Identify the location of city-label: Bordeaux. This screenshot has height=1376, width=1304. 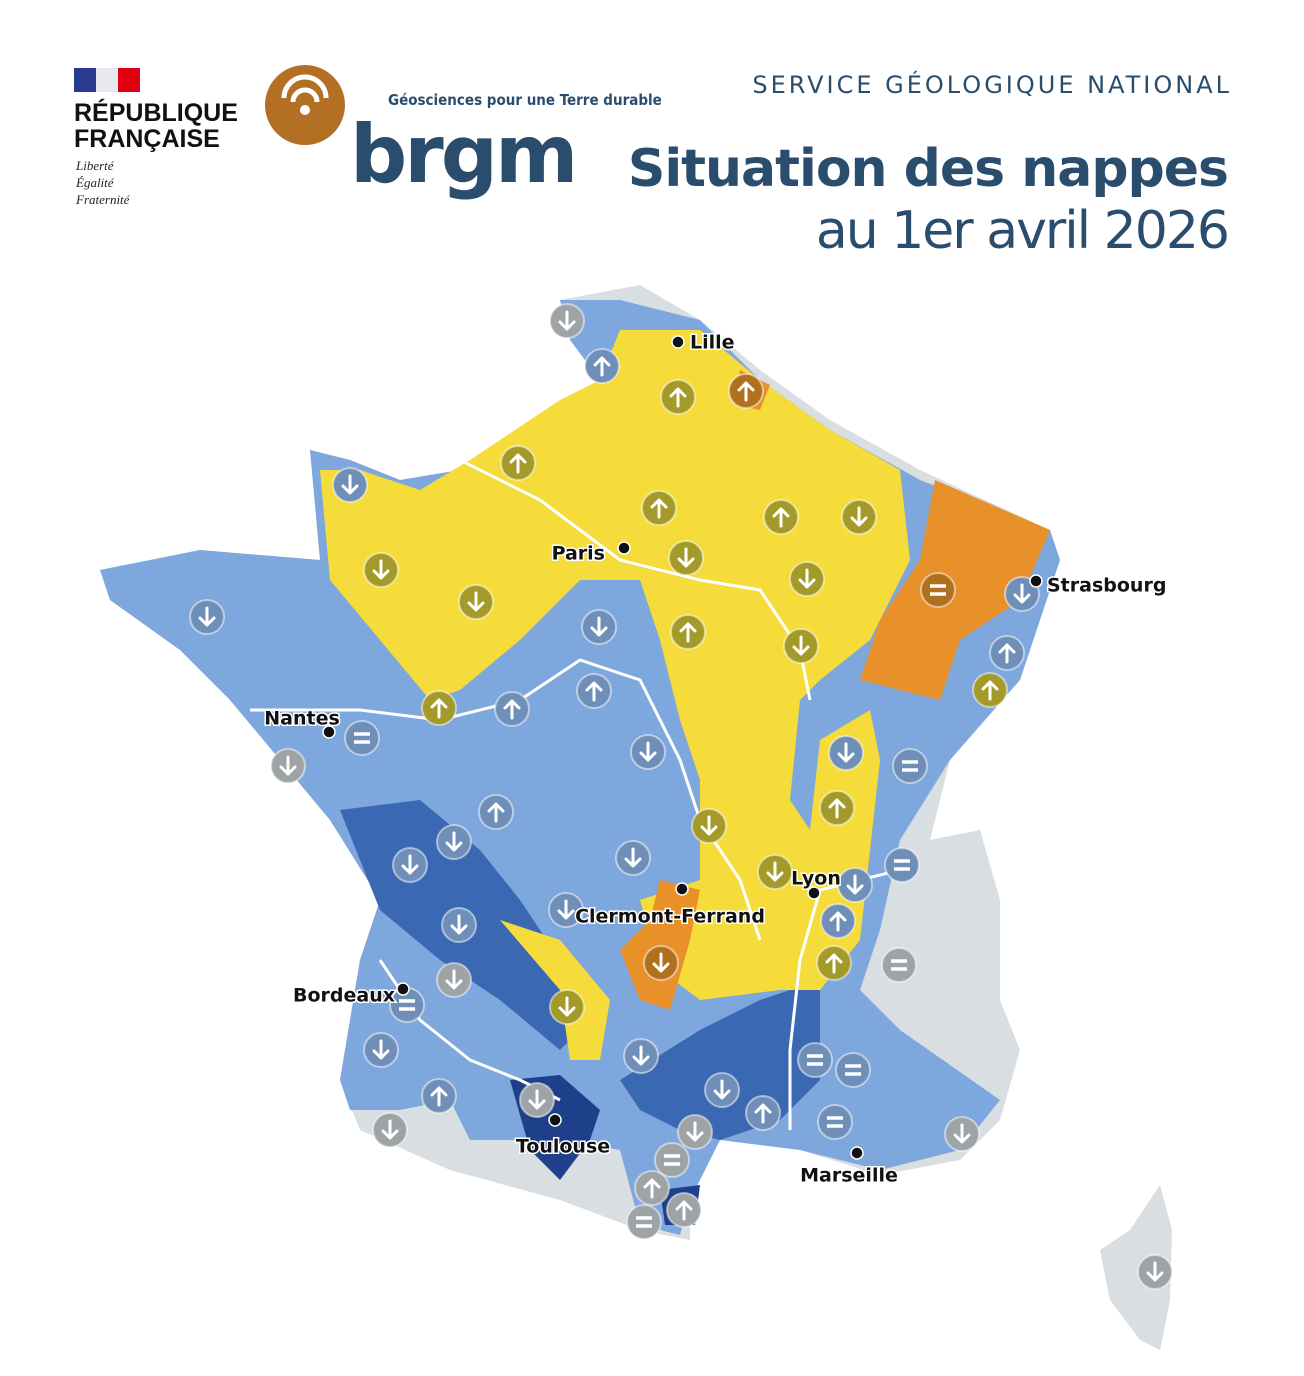
(344, 996).